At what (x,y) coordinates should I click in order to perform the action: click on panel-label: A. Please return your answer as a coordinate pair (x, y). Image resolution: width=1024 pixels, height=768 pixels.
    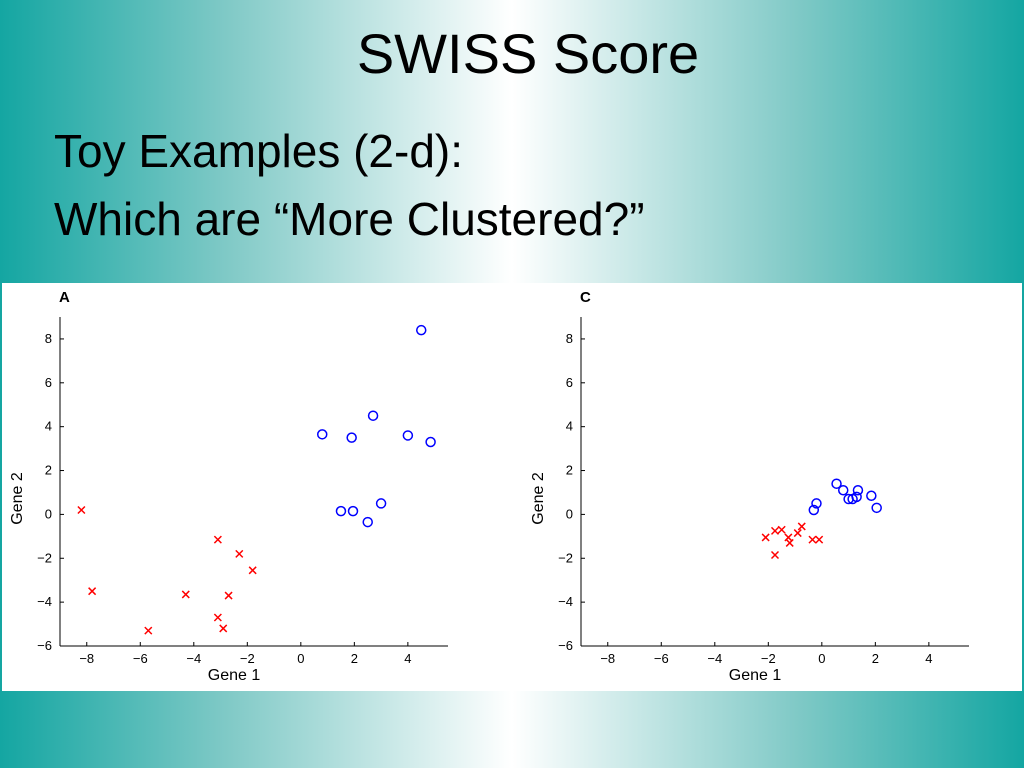
    Looking at the image, I should click on (64, 297).